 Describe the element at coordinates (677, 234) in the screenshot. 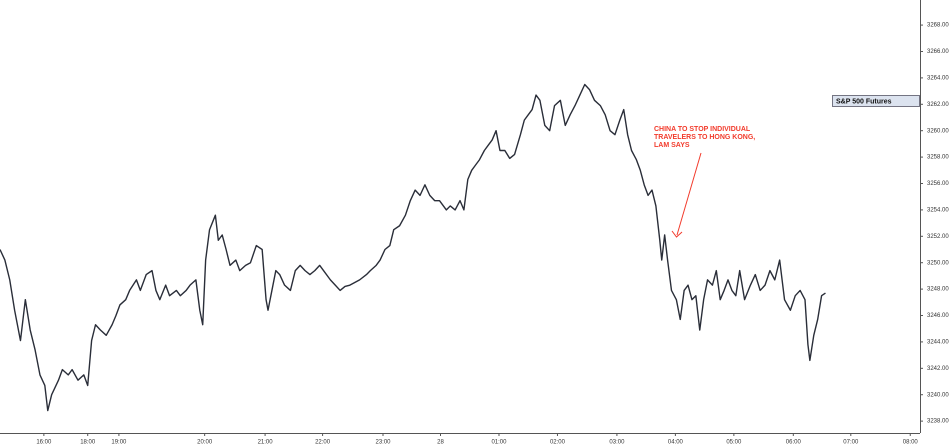

I see `annotation-arrowhead` at that location.